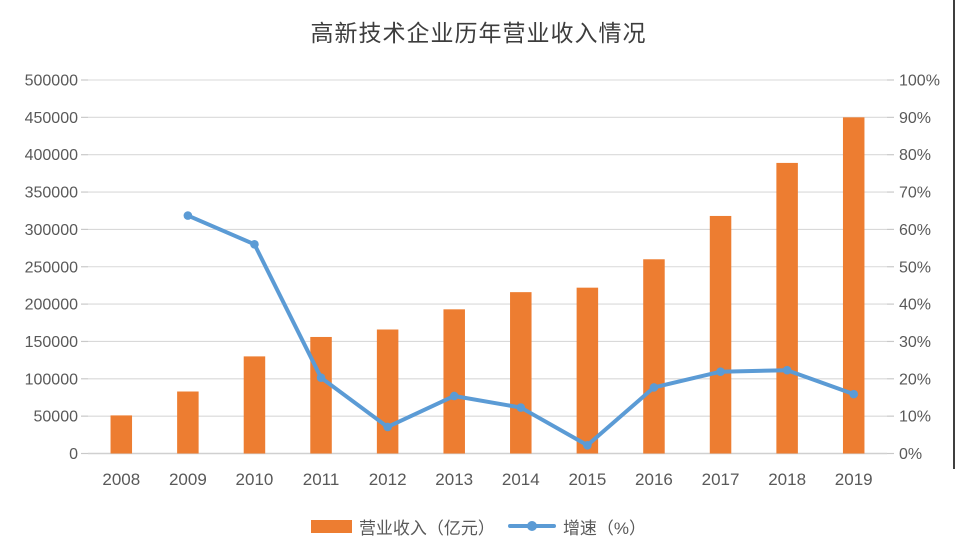  What do you see at coordinates (331, 526) in the screenshot?
I see `legend-revenue-swatch` at bounding box center [331, 526].